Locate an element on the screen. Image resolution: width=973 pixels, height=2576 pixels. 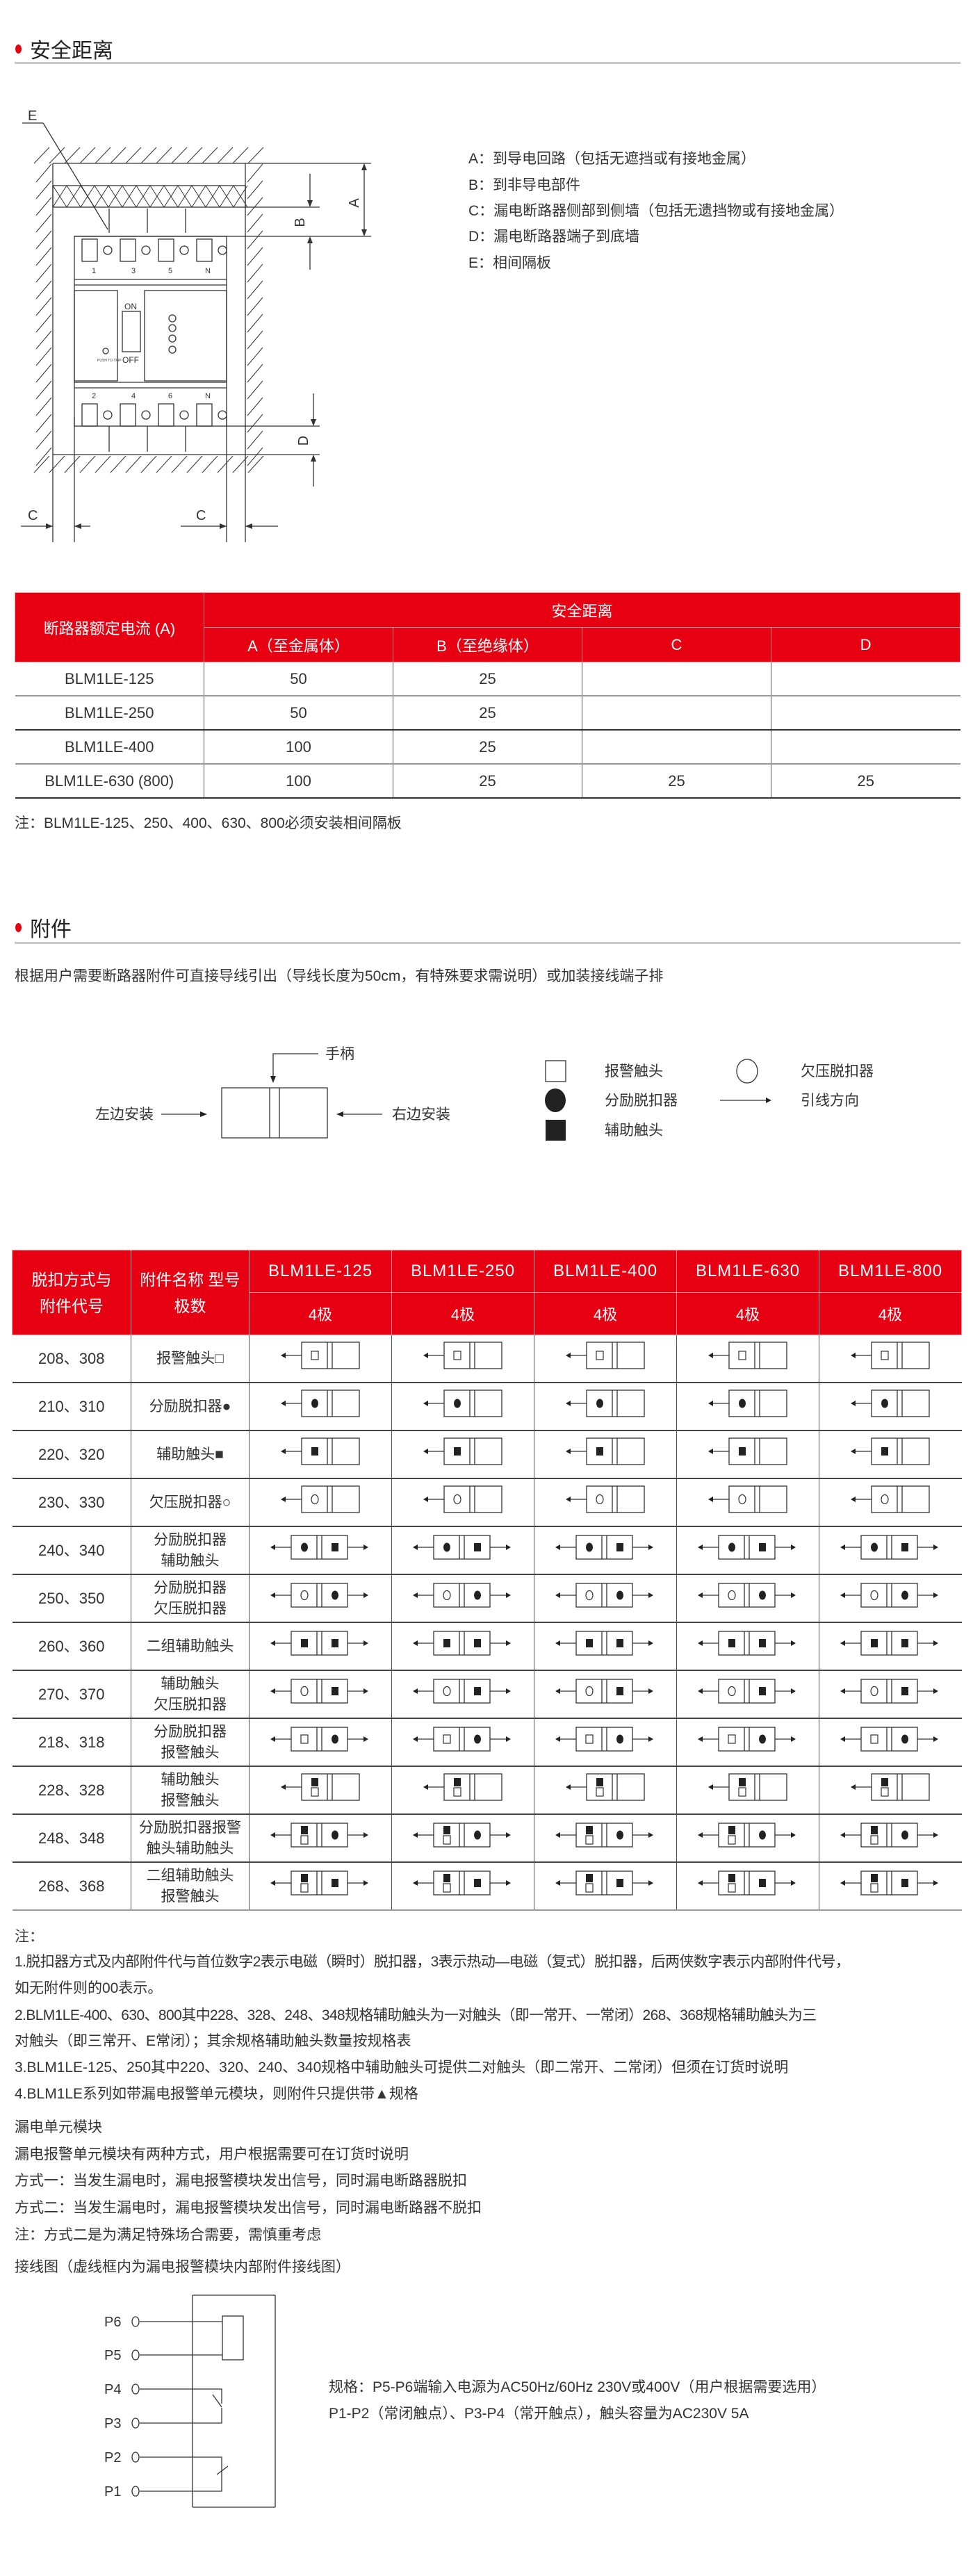
table-row: 208、308 报警触头□ is located at coordinates (487, 1359).